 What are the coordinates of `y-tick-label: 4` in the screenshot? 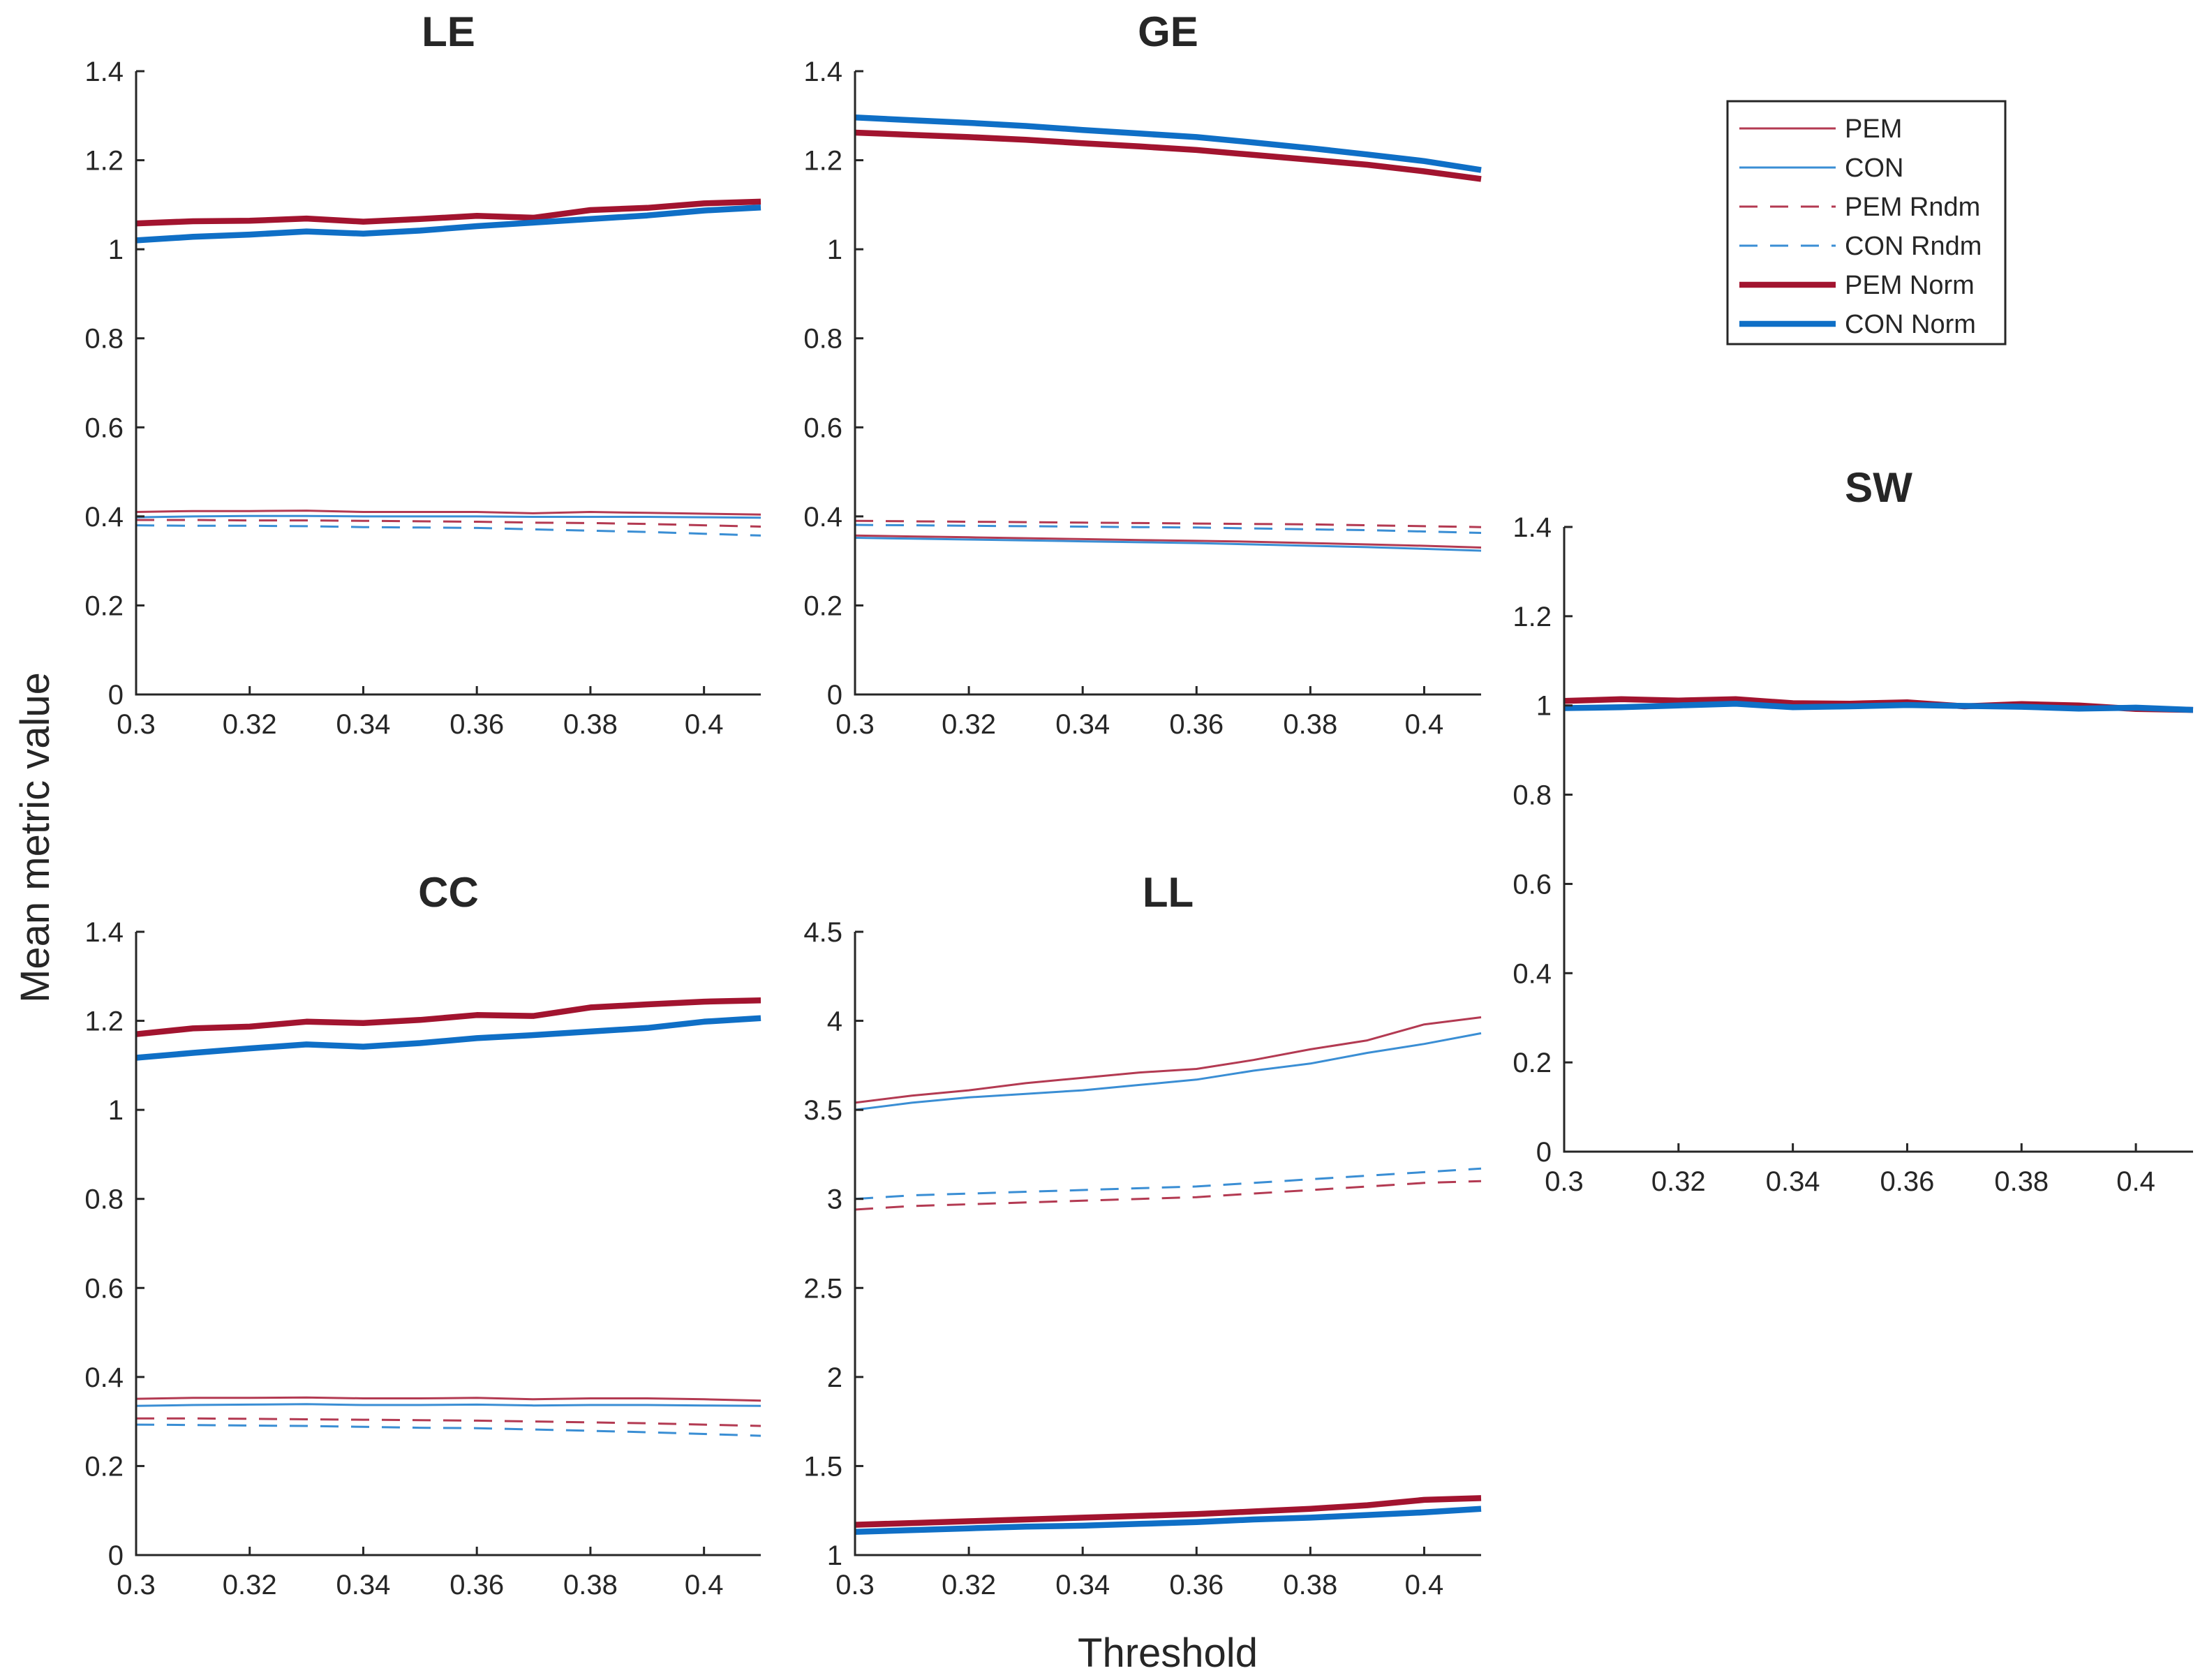 It's located at (834, 1021).